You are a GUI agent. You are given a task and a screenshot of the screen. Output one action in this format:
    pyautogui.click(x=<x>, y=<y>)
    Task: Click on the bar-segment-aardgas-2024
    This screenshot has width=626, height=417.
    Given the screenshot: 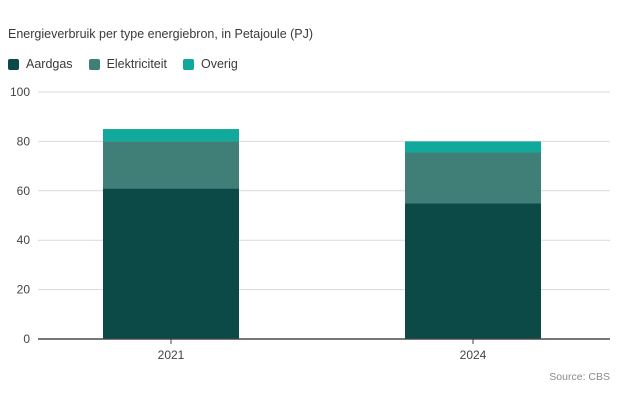 What is the action you would take?
    pyautogui.click(x=473, y=271)
    